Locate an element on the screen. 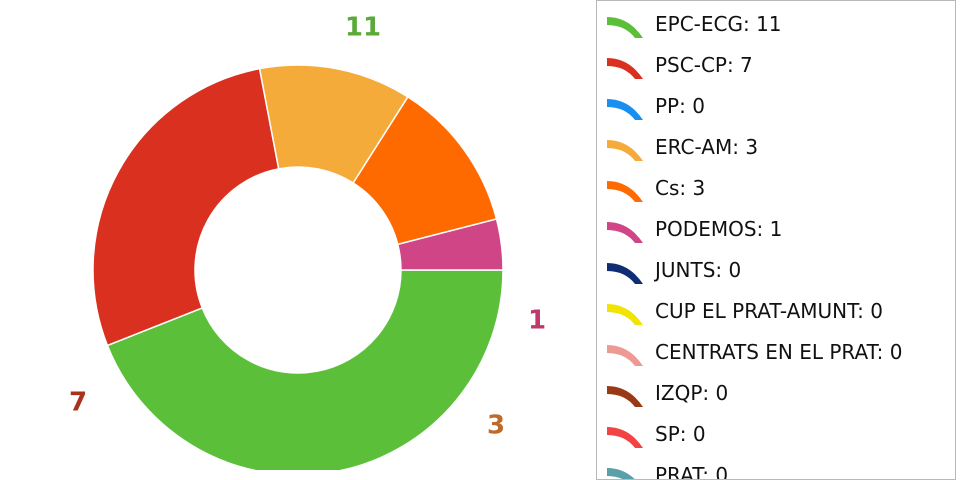  legend-label: PSC-CP: 7 is located at coordinates (704, 65).